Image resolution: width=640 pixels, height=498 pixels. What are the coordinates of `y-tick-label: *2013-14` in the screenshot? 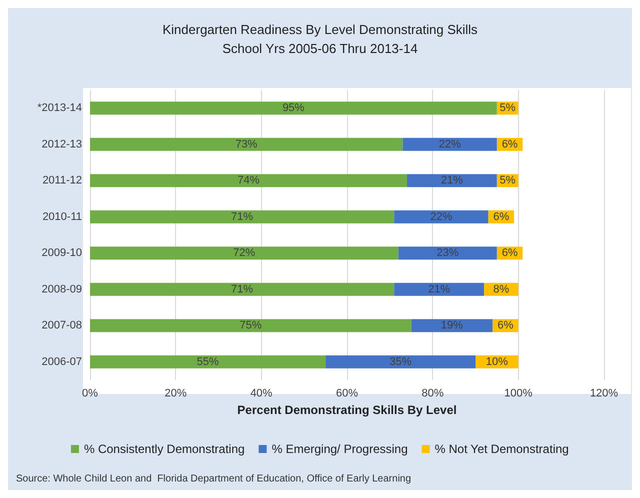 It's located at (59, 108).